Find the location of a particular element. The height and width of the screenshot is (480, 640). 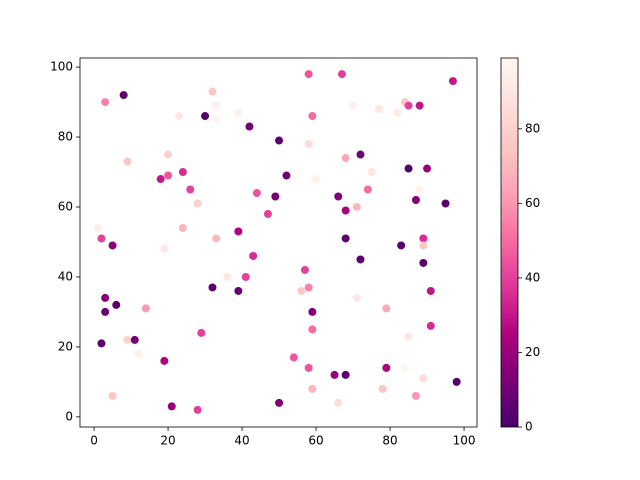

y-tick-label: 0 is located at coordinates (69, 416).